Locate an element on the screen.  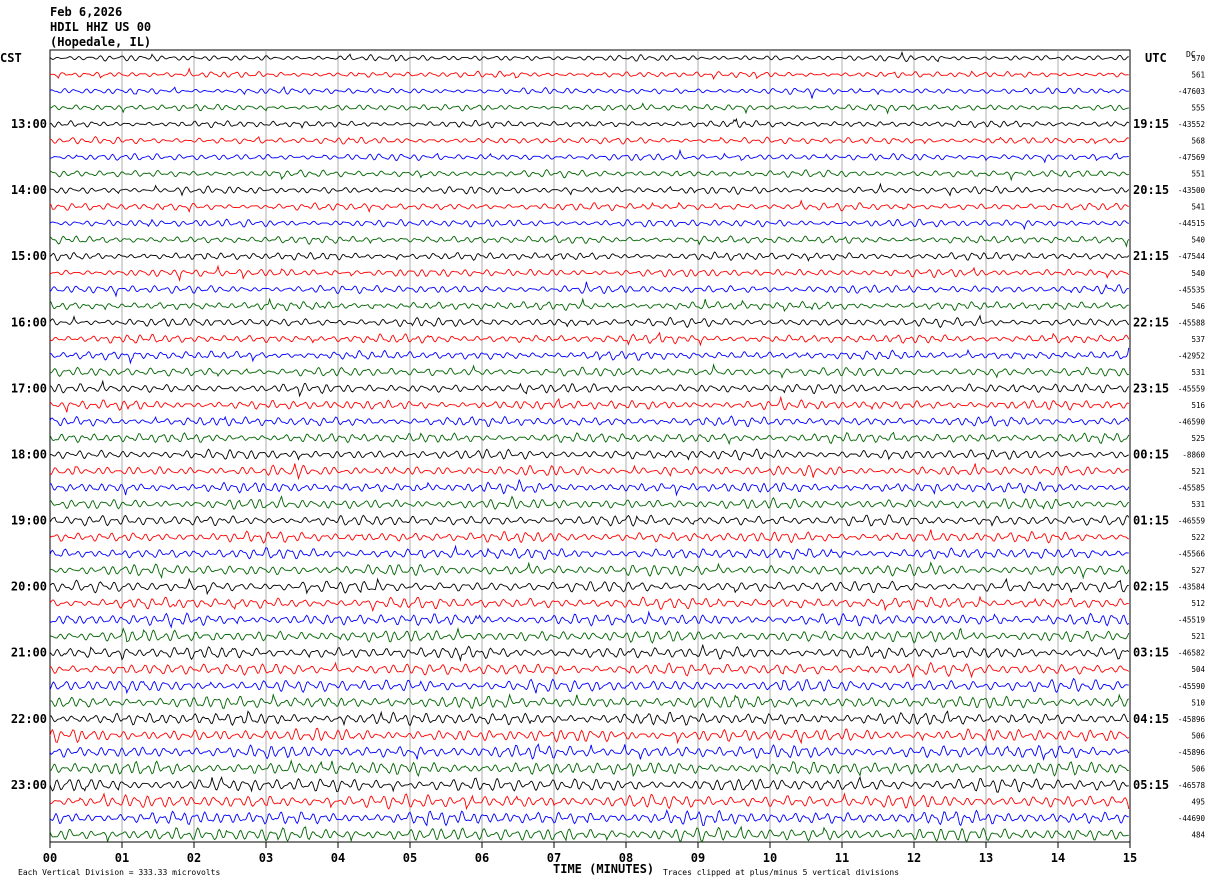
dc-offset-label: -43552 is located at coordinates (1191, 124).